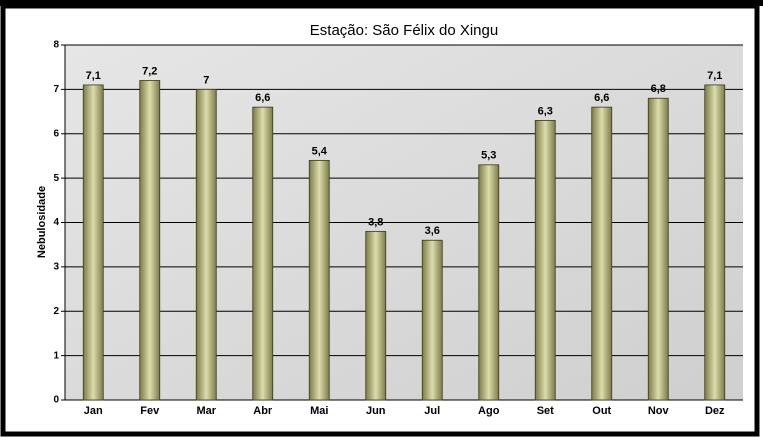  I want to click on data-label: 3,8, so click(375, 222).